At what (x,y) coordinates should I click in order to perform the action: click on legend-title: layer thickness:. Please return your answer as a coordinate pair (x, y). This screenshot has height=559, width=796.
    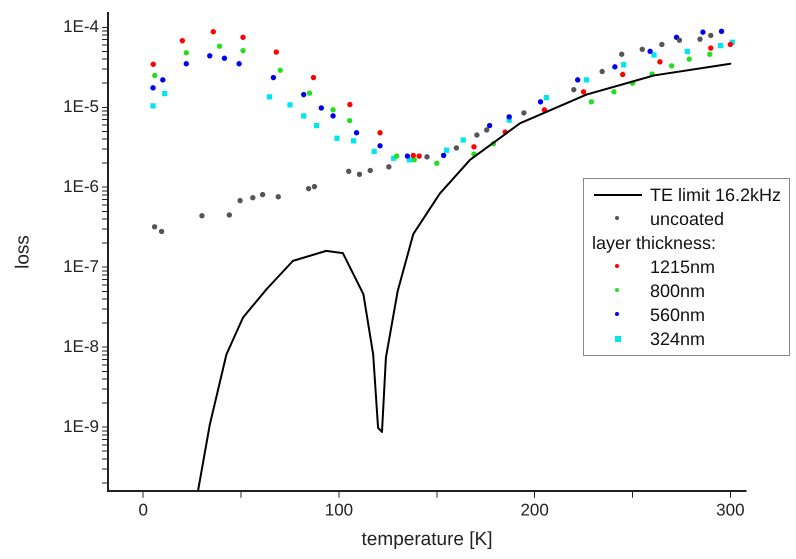
    Looking at the image, I should click on (655, 243).